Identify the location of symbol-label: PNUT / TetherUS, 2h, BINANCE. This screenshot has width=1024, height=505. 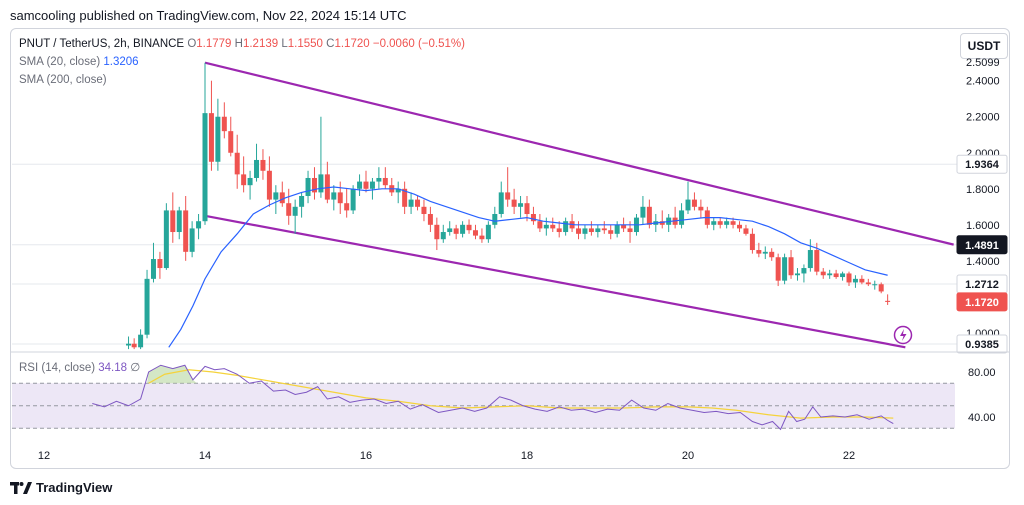
(102, 44).